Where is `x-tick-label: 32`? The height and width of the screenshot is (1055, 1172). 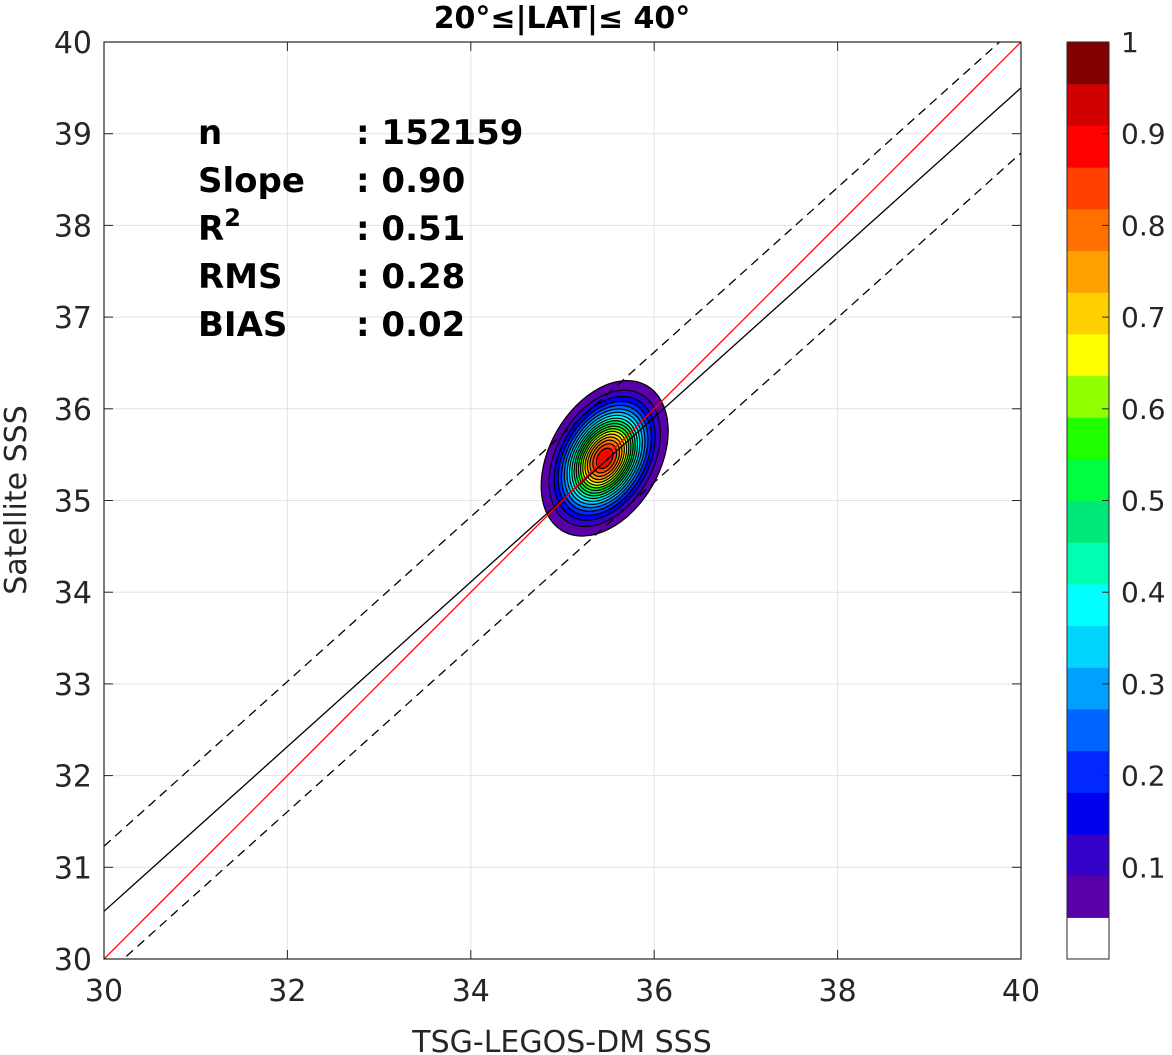 x-tick-label: 32 is located at coordinates (287, 991).